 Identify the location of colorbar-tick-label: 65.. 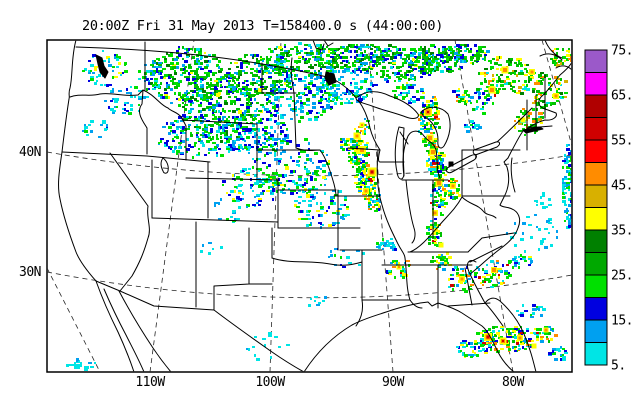
(622, 96).